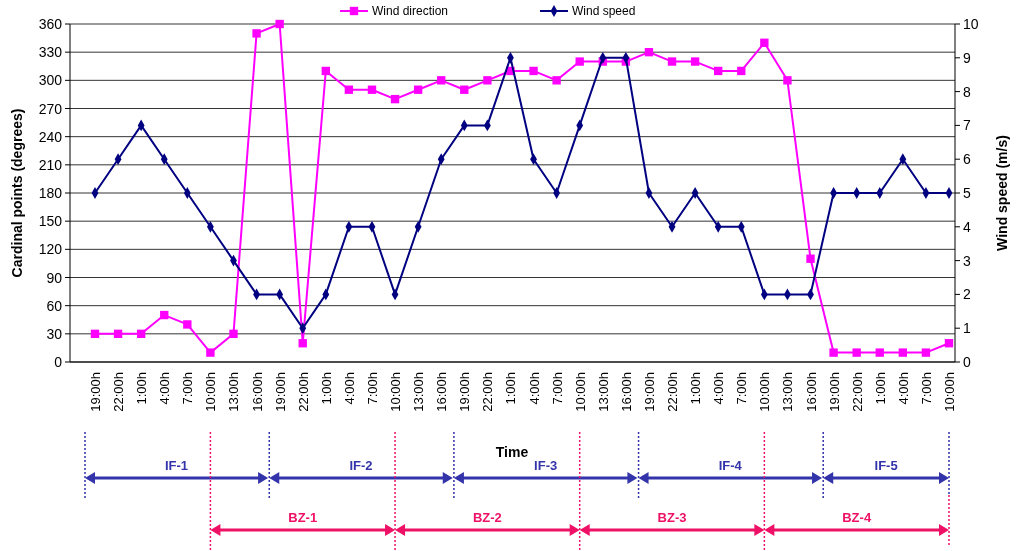 The height and width of the screenshot is (551, 1035). What do you see at coordinates (54, 333) in the screenshot?
I see `y-tick-label: 30` at bounding box center [54, 333].